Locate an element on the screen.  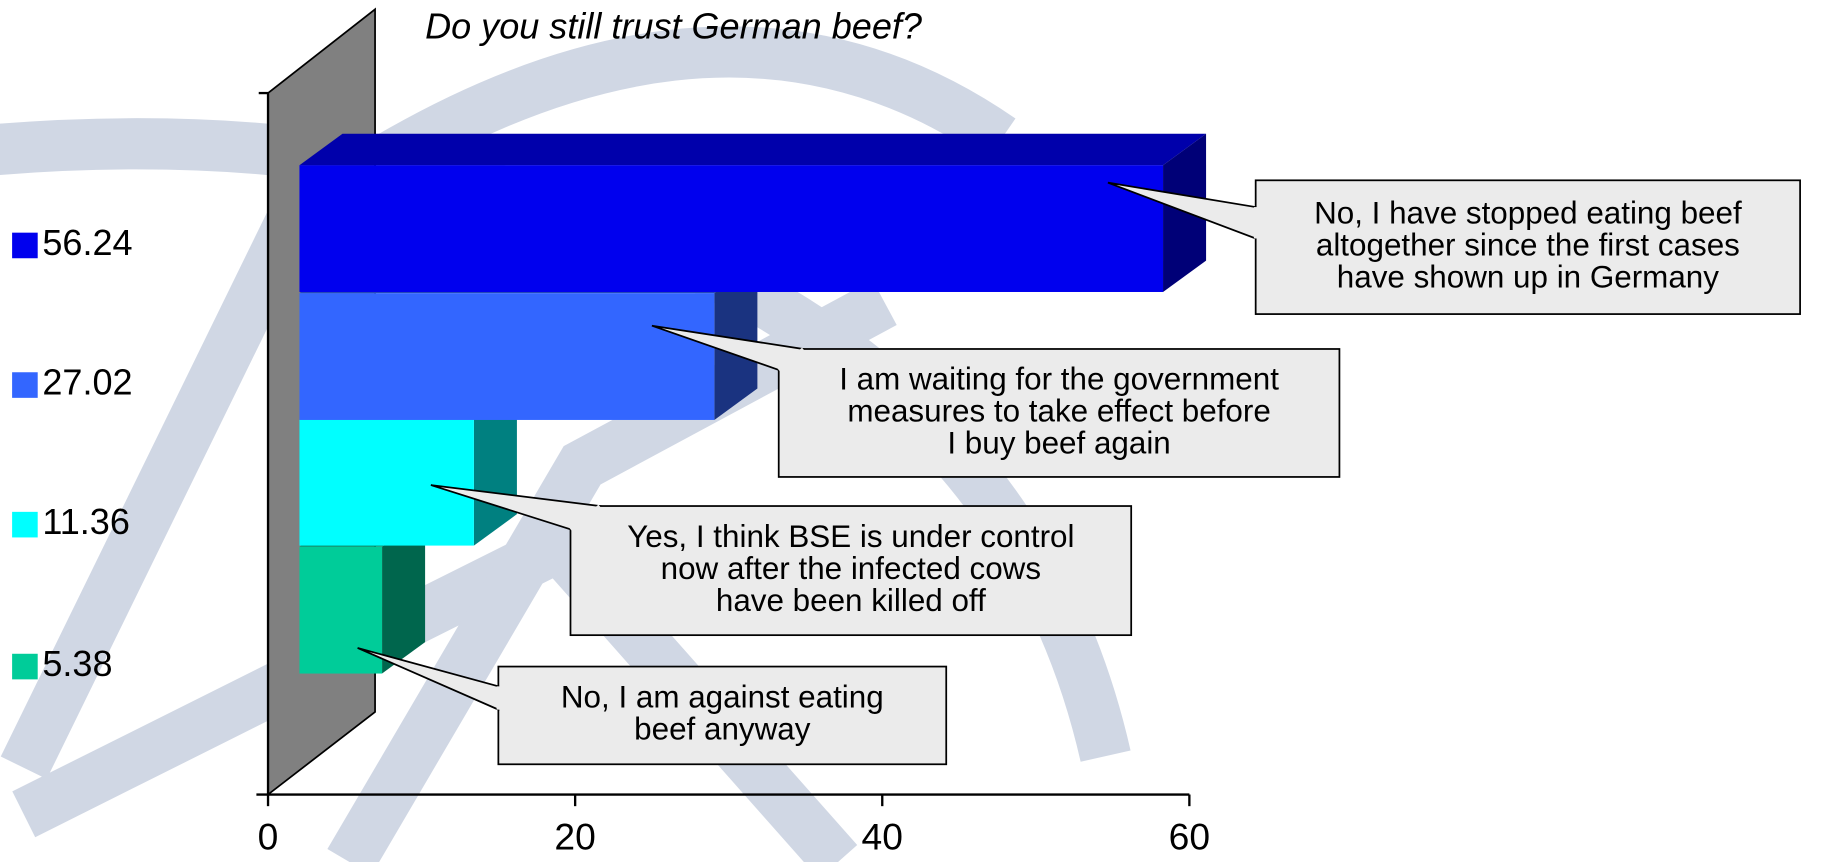
category-label: have been killed off is located at coordinates (851, 600).